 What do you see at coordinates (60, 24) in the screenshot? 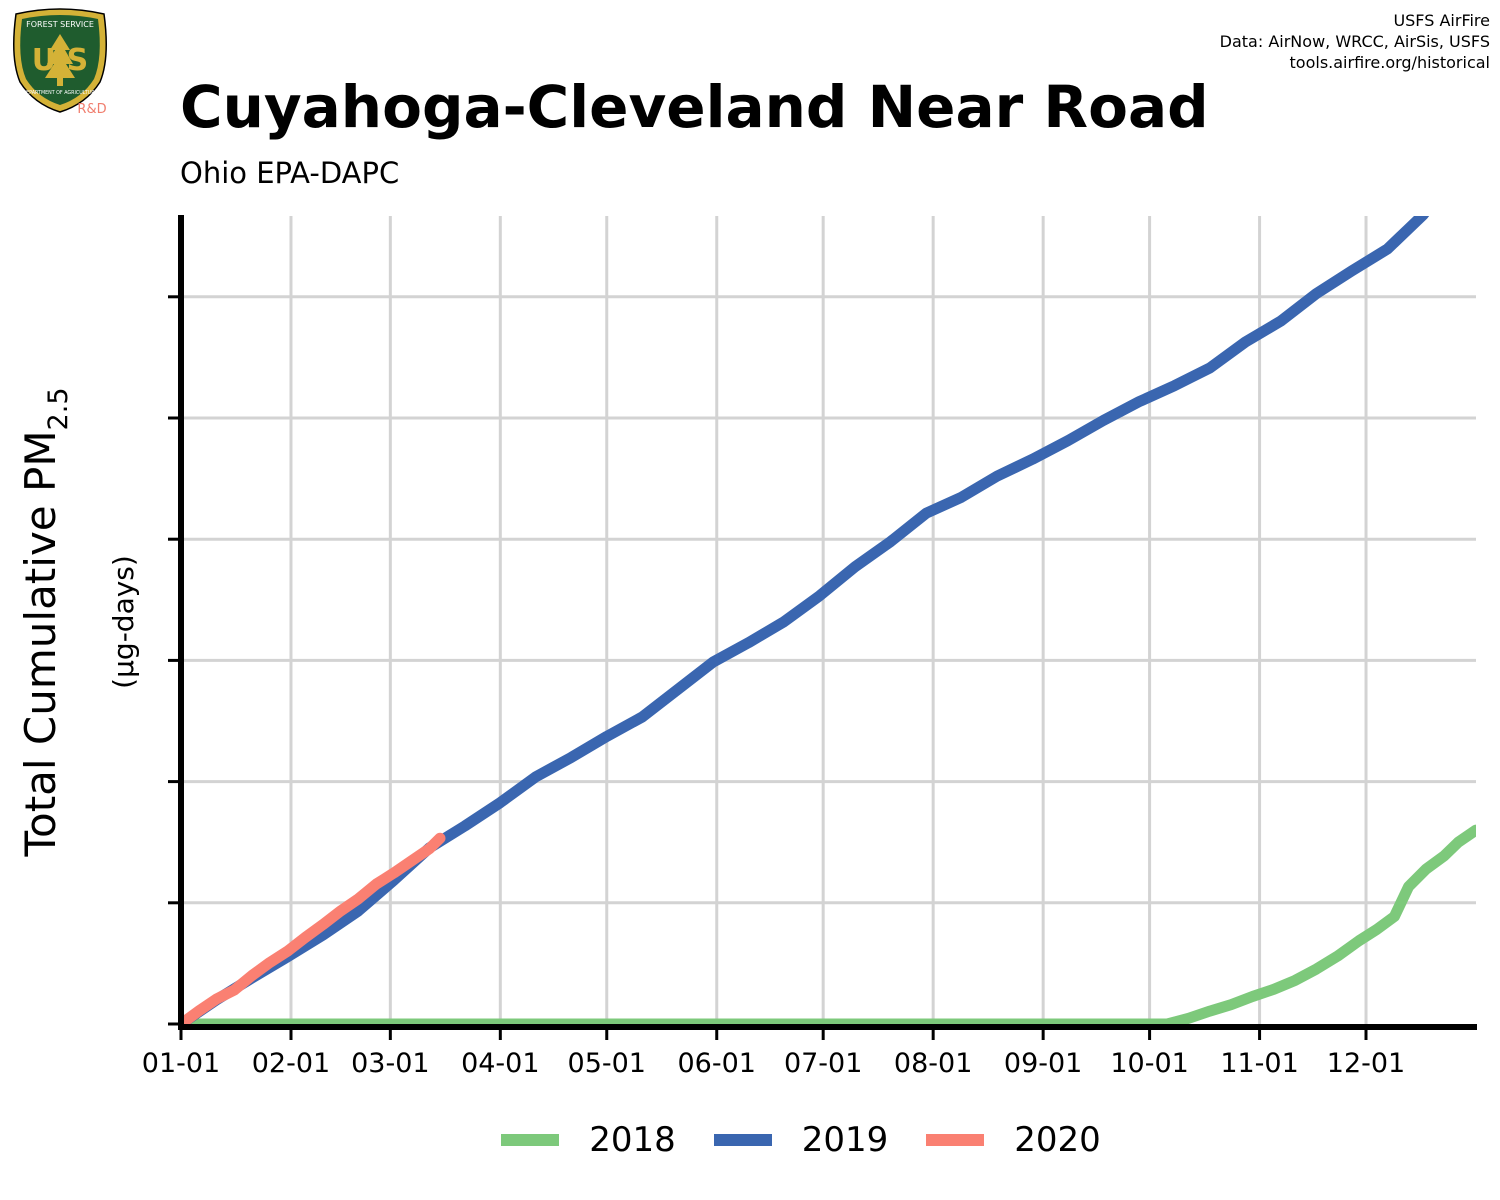
I see `logo-arc-text: FOREST SERVICE` at bounding box center [60, 24].